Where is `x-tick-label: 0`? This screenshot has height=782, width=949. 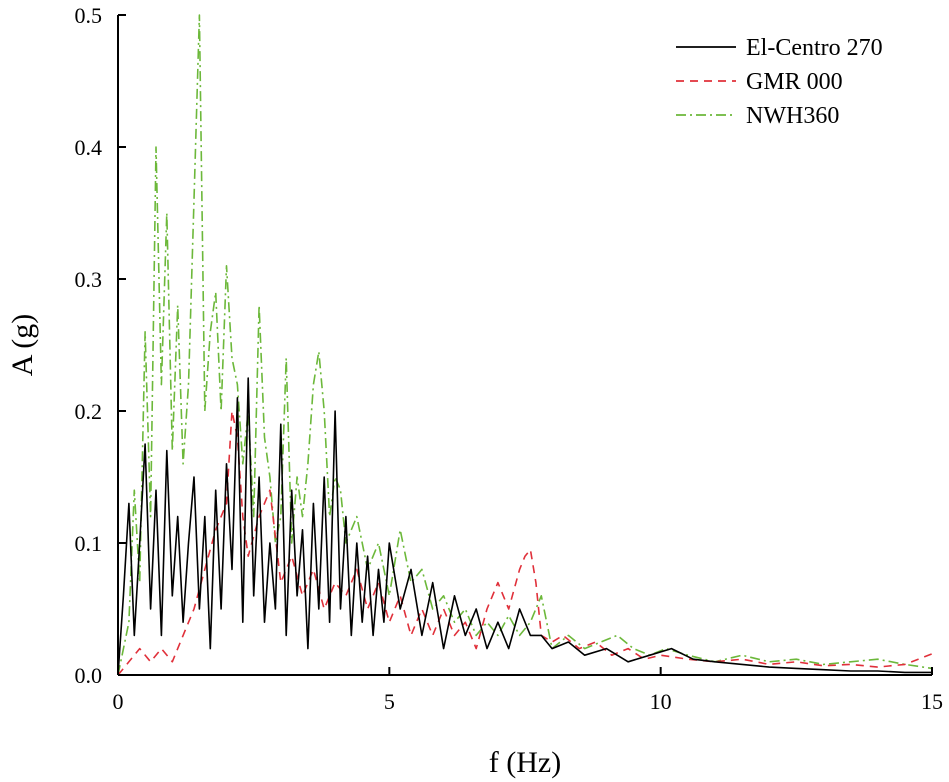 x-tick-label: 0 is located at coordinates (118, 701).